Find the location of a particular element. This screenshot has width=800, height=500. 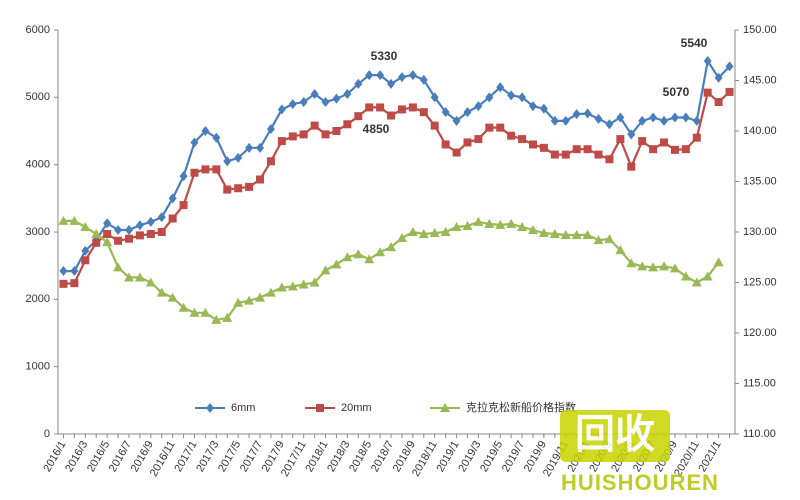

y-tick-label: 3000 is located at coordinates (38, 232).